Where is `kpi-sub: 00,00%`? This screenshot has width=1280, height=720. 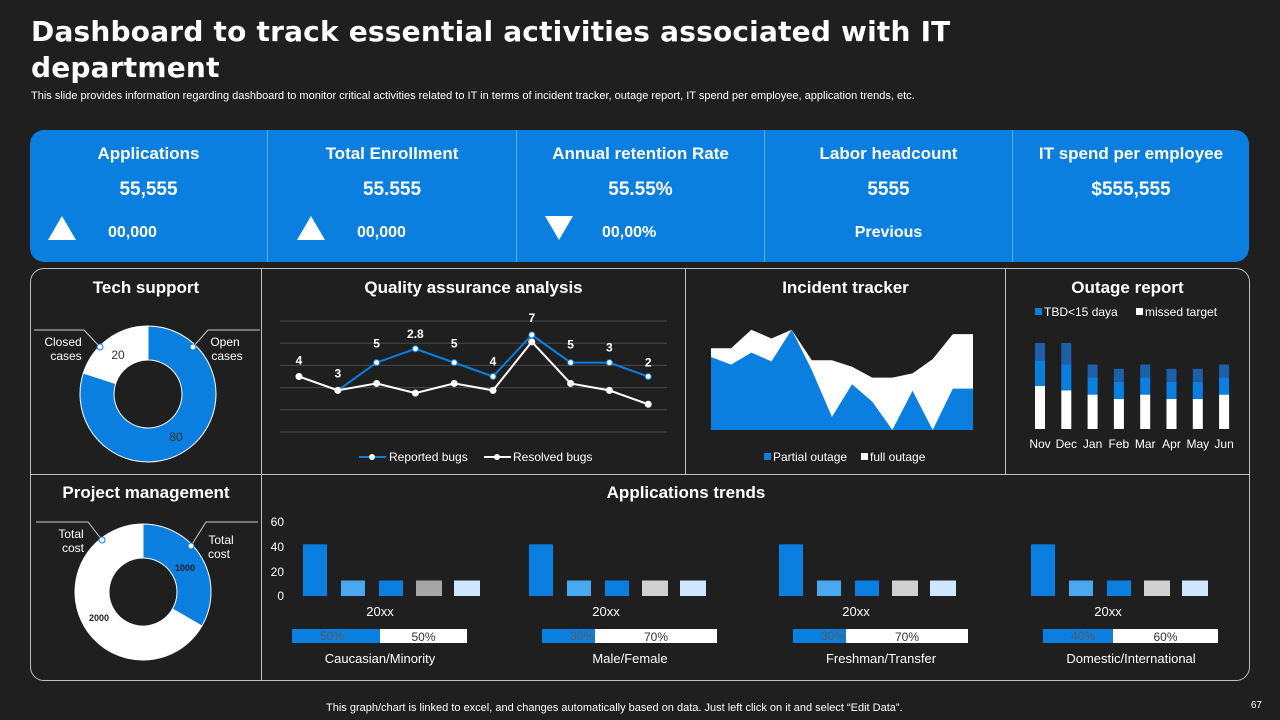
kpi-sub: 00,00% is located at coordinates (629, 232).